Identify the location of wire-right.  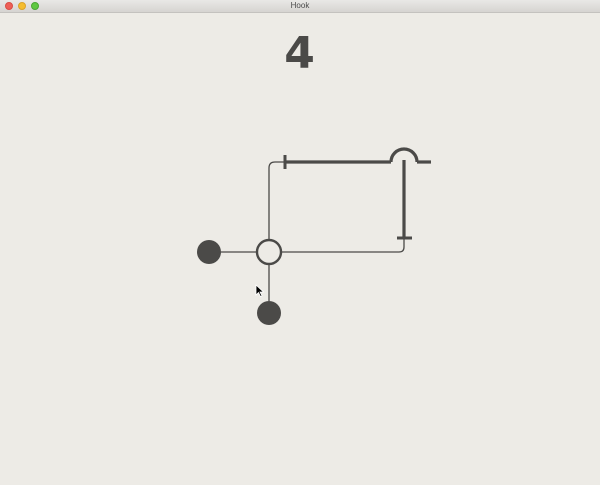
(343, 245).